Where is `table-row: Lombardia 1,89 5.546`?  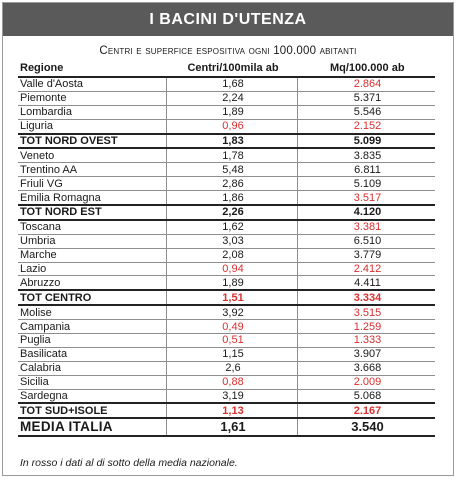
table-row: Lombardia 1,89 5.546 is located at coordinates (226, 112).